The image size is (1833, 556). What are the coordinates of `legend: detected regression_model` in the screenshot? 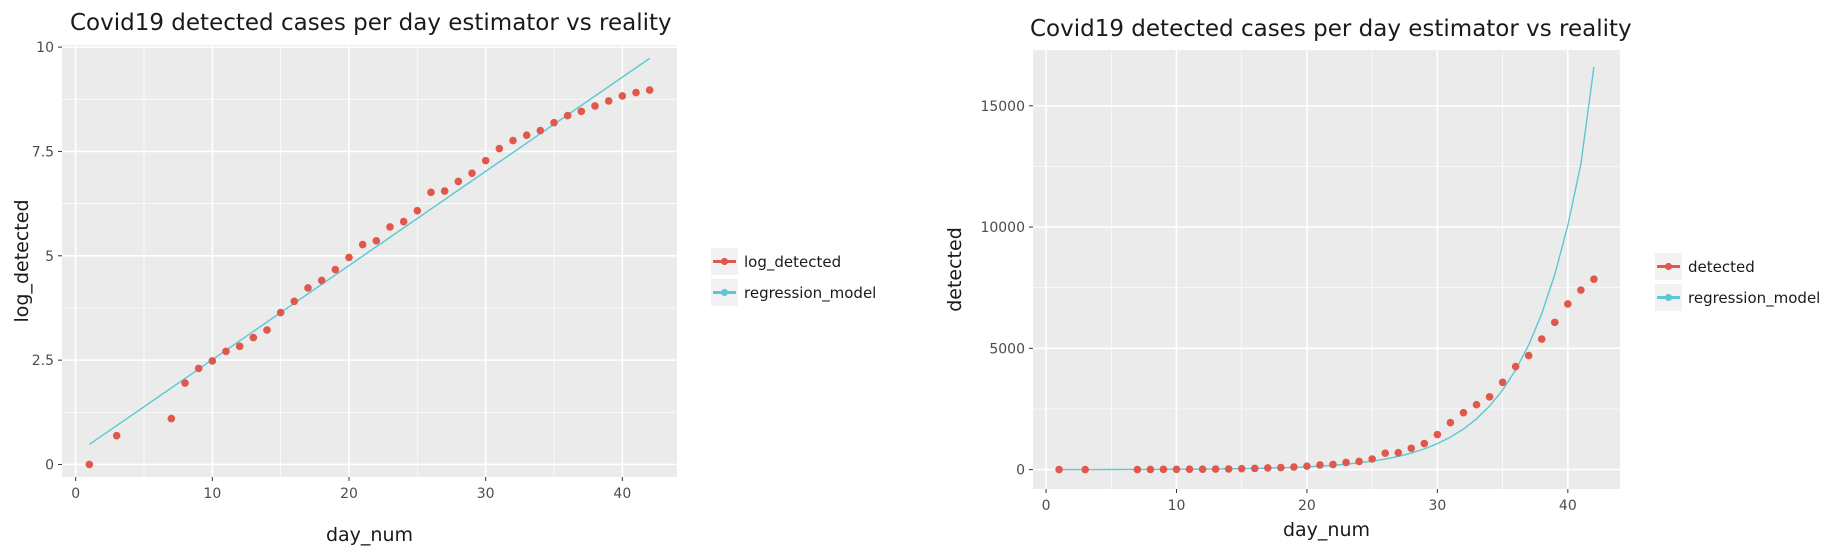 It's located at (1737, 282).